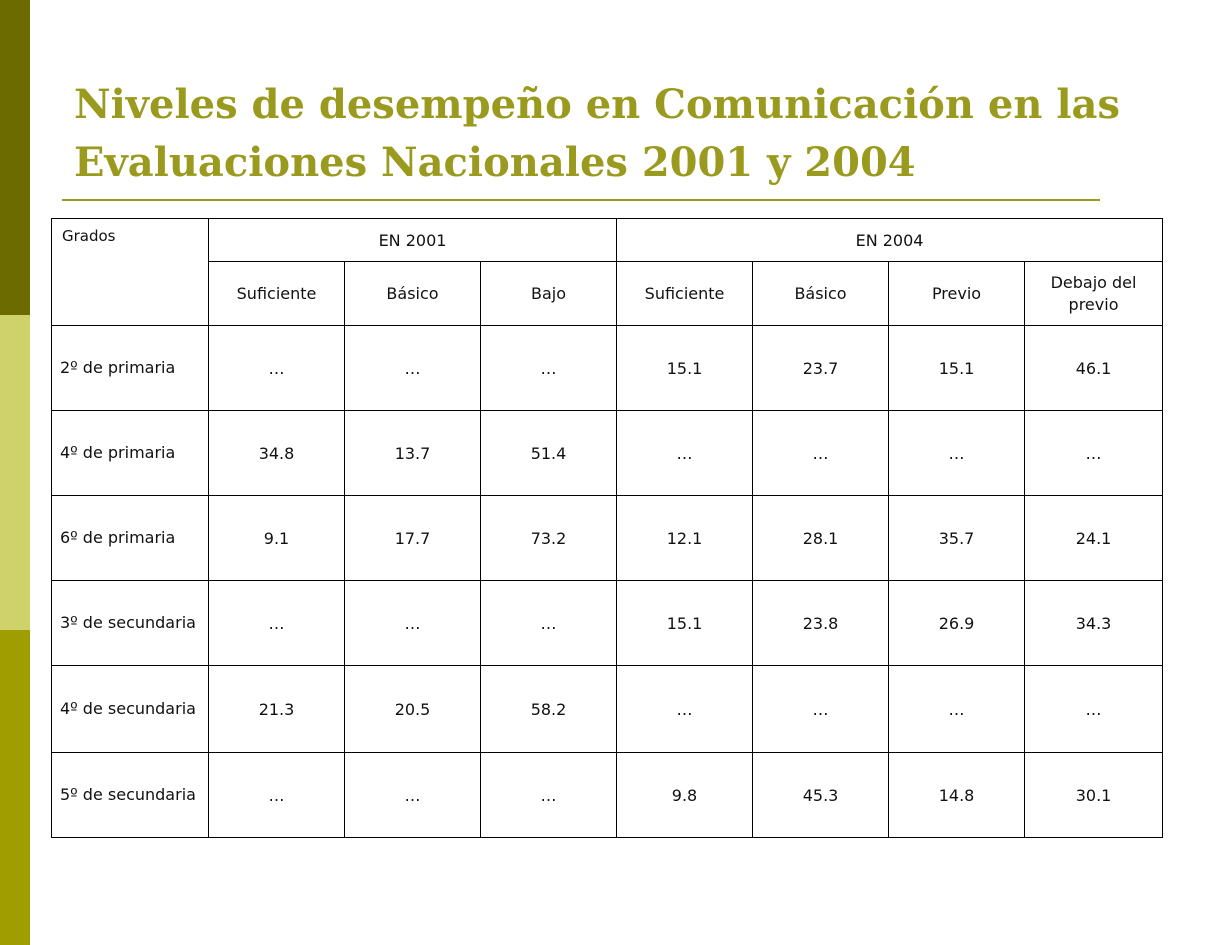 This screenshot has width=1209, height=945. I want to click on table-row: 3º de secundaria……… 15.1 23.8 26.9 34.3, so click(607, 623).